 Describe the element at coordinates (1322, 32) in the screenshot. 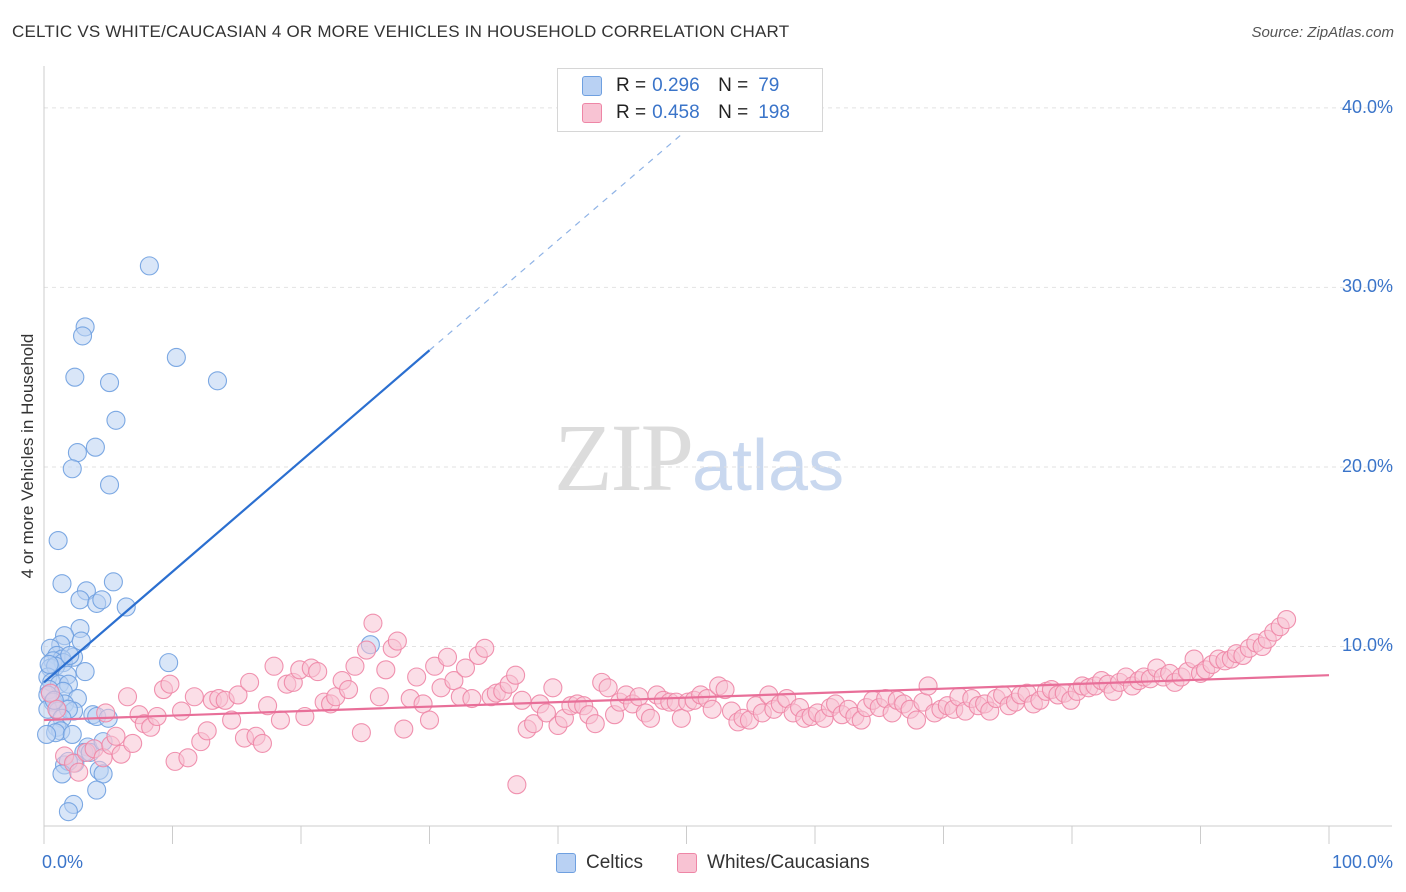

I see `source-label: Source: ZipAtlas.com` at that location.